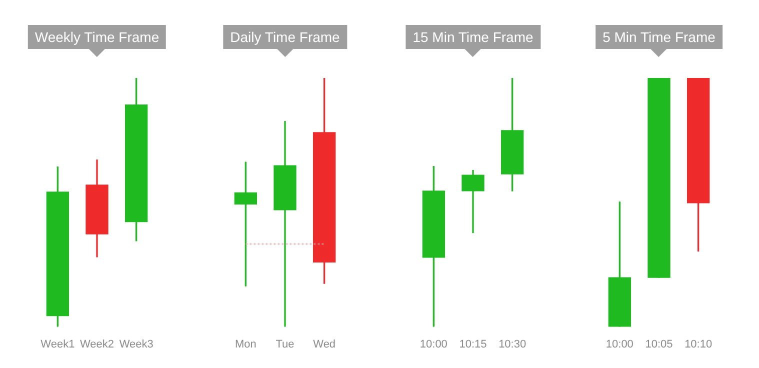 This screenshot has width=759, height=368. I want to click on chart-title: 5 Min Time Frame, so click(659, 37).